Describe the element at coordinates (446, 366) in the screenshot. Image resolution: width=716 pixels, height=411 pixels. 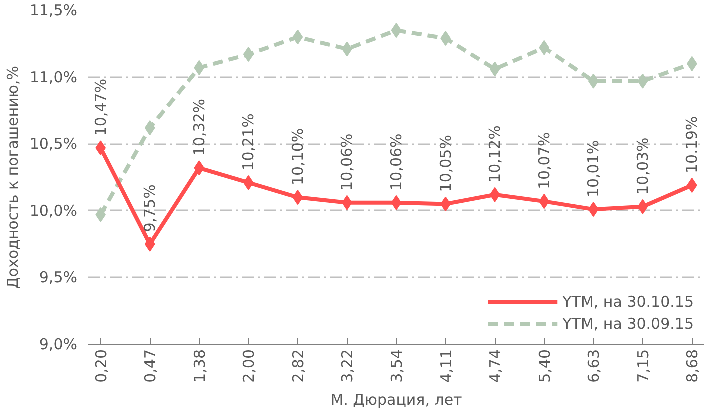
I see `x-tick-label: 4,11` at that location.